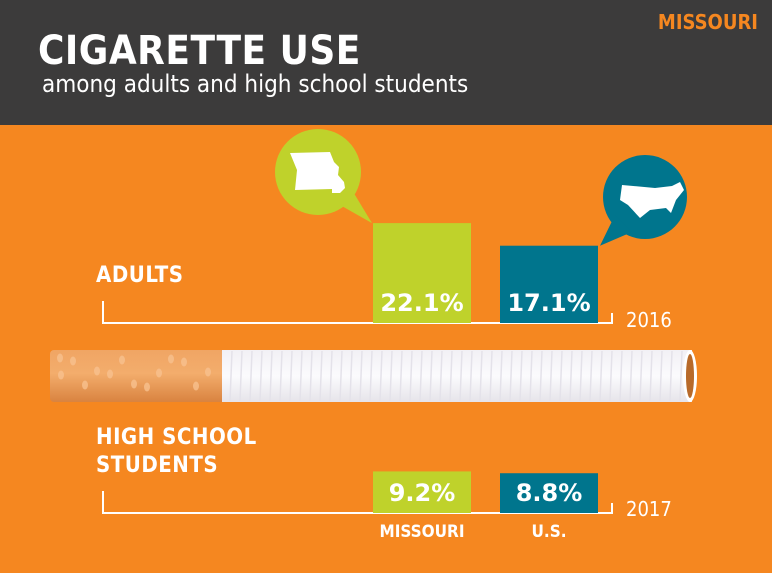  What do you see at coordinates (649, 509) in the screenshot?
I see `year-label-high-school: 2017` at bounding box center [649, 509].